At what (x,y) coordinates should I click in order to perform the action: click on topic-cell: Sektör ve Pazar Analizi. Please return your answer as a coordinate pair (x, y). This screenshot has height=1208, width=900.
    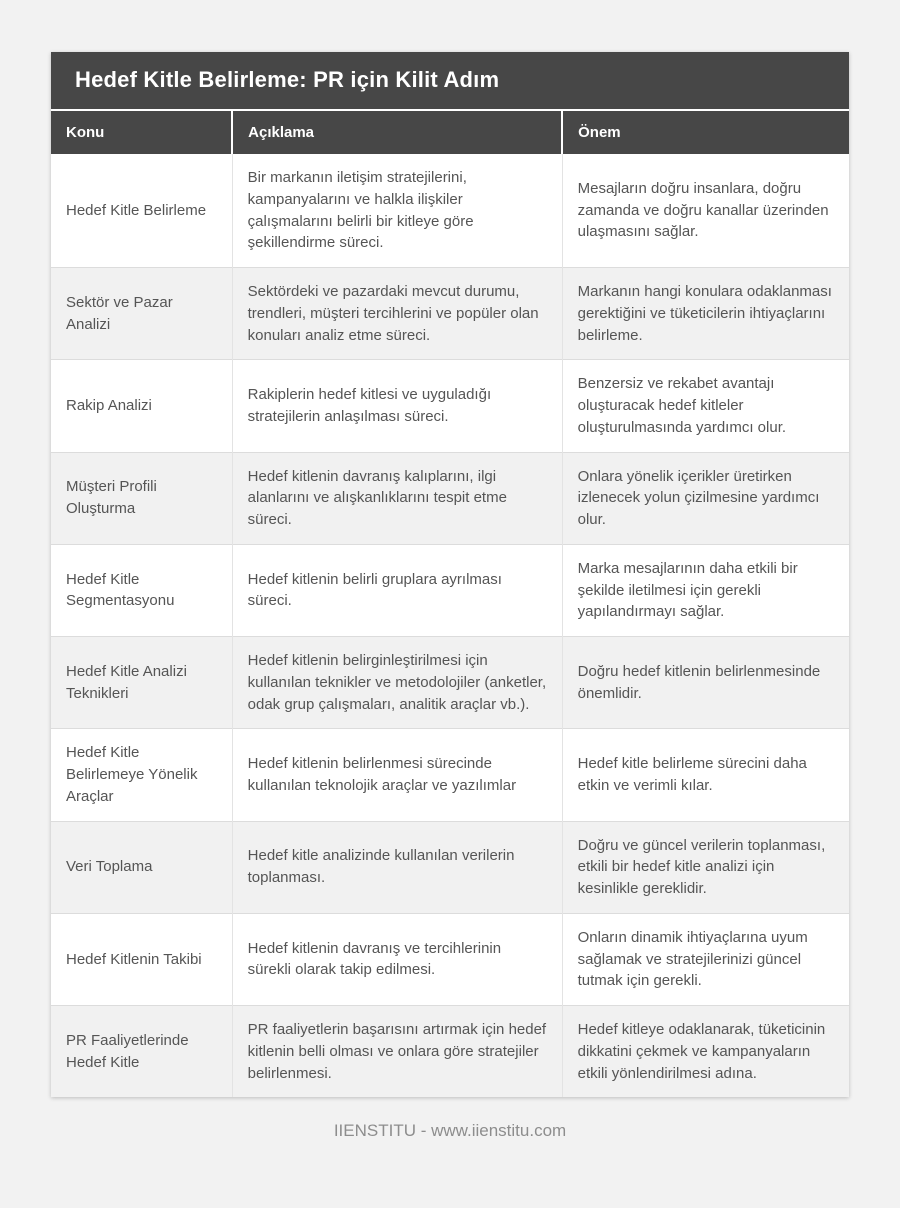
    Looking at the image, I should click on (142, 313).